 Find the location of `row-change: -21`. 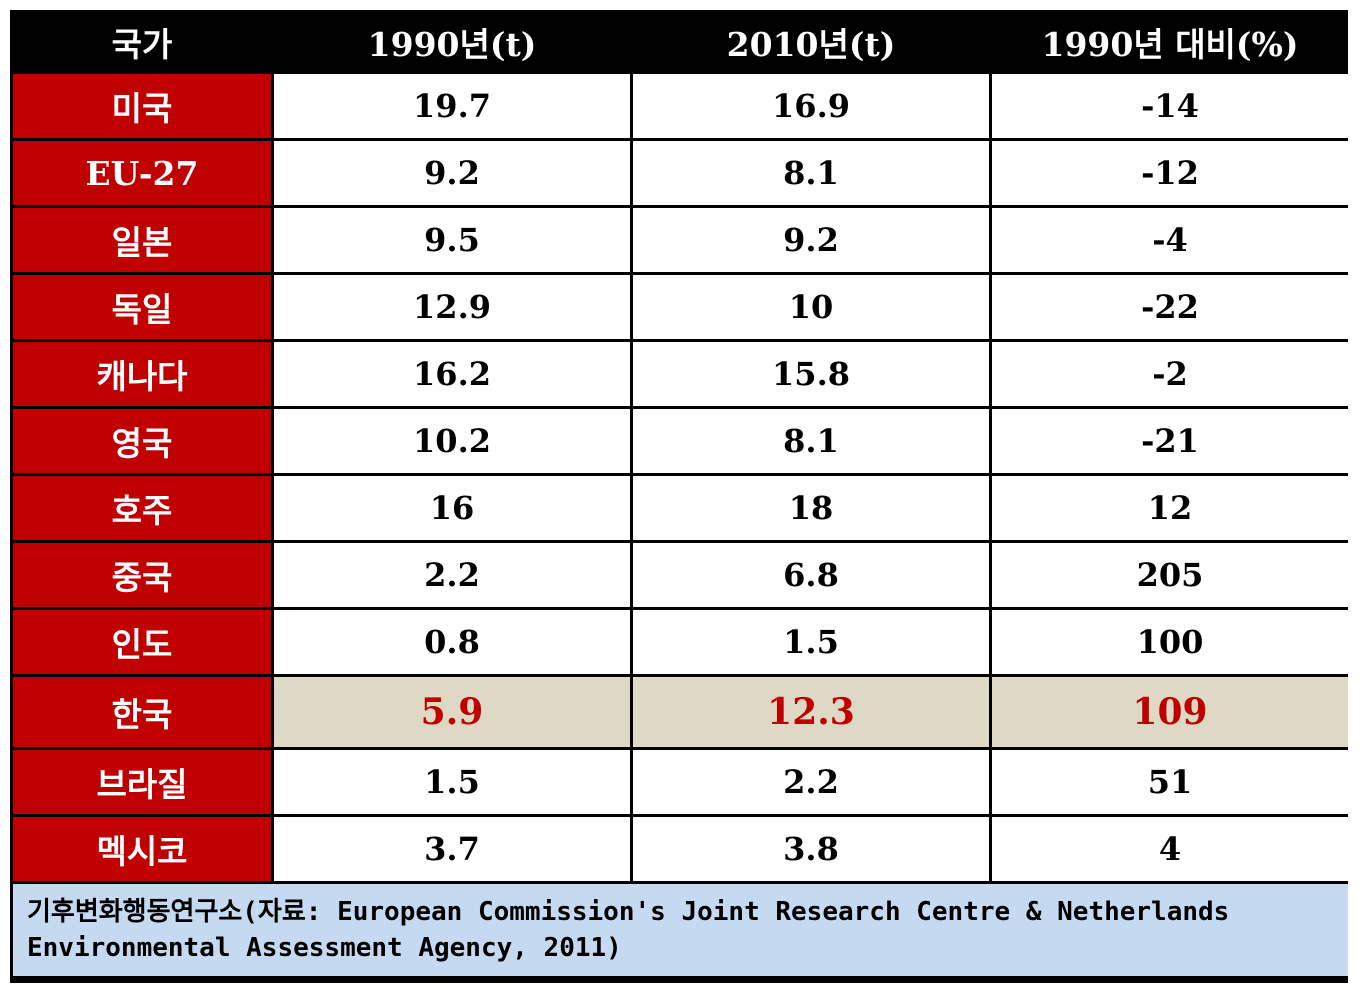

row-change: -21 is located at coordinates (1170, 441).